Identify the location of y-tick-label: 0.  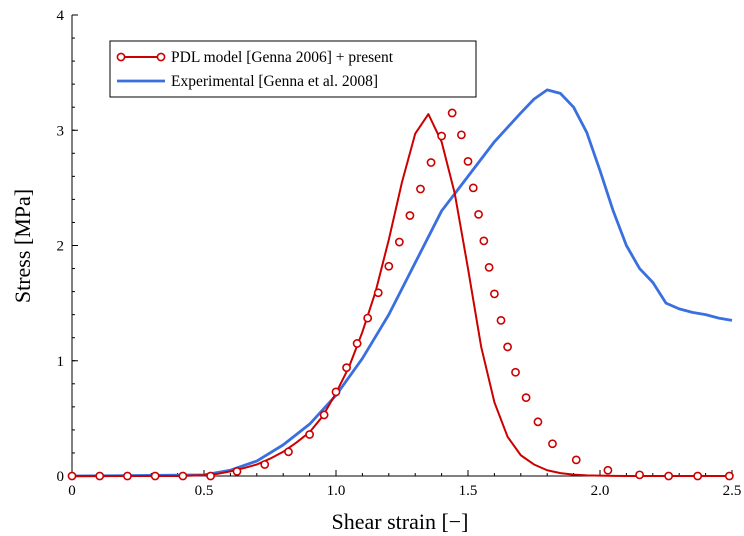
(61, 477).